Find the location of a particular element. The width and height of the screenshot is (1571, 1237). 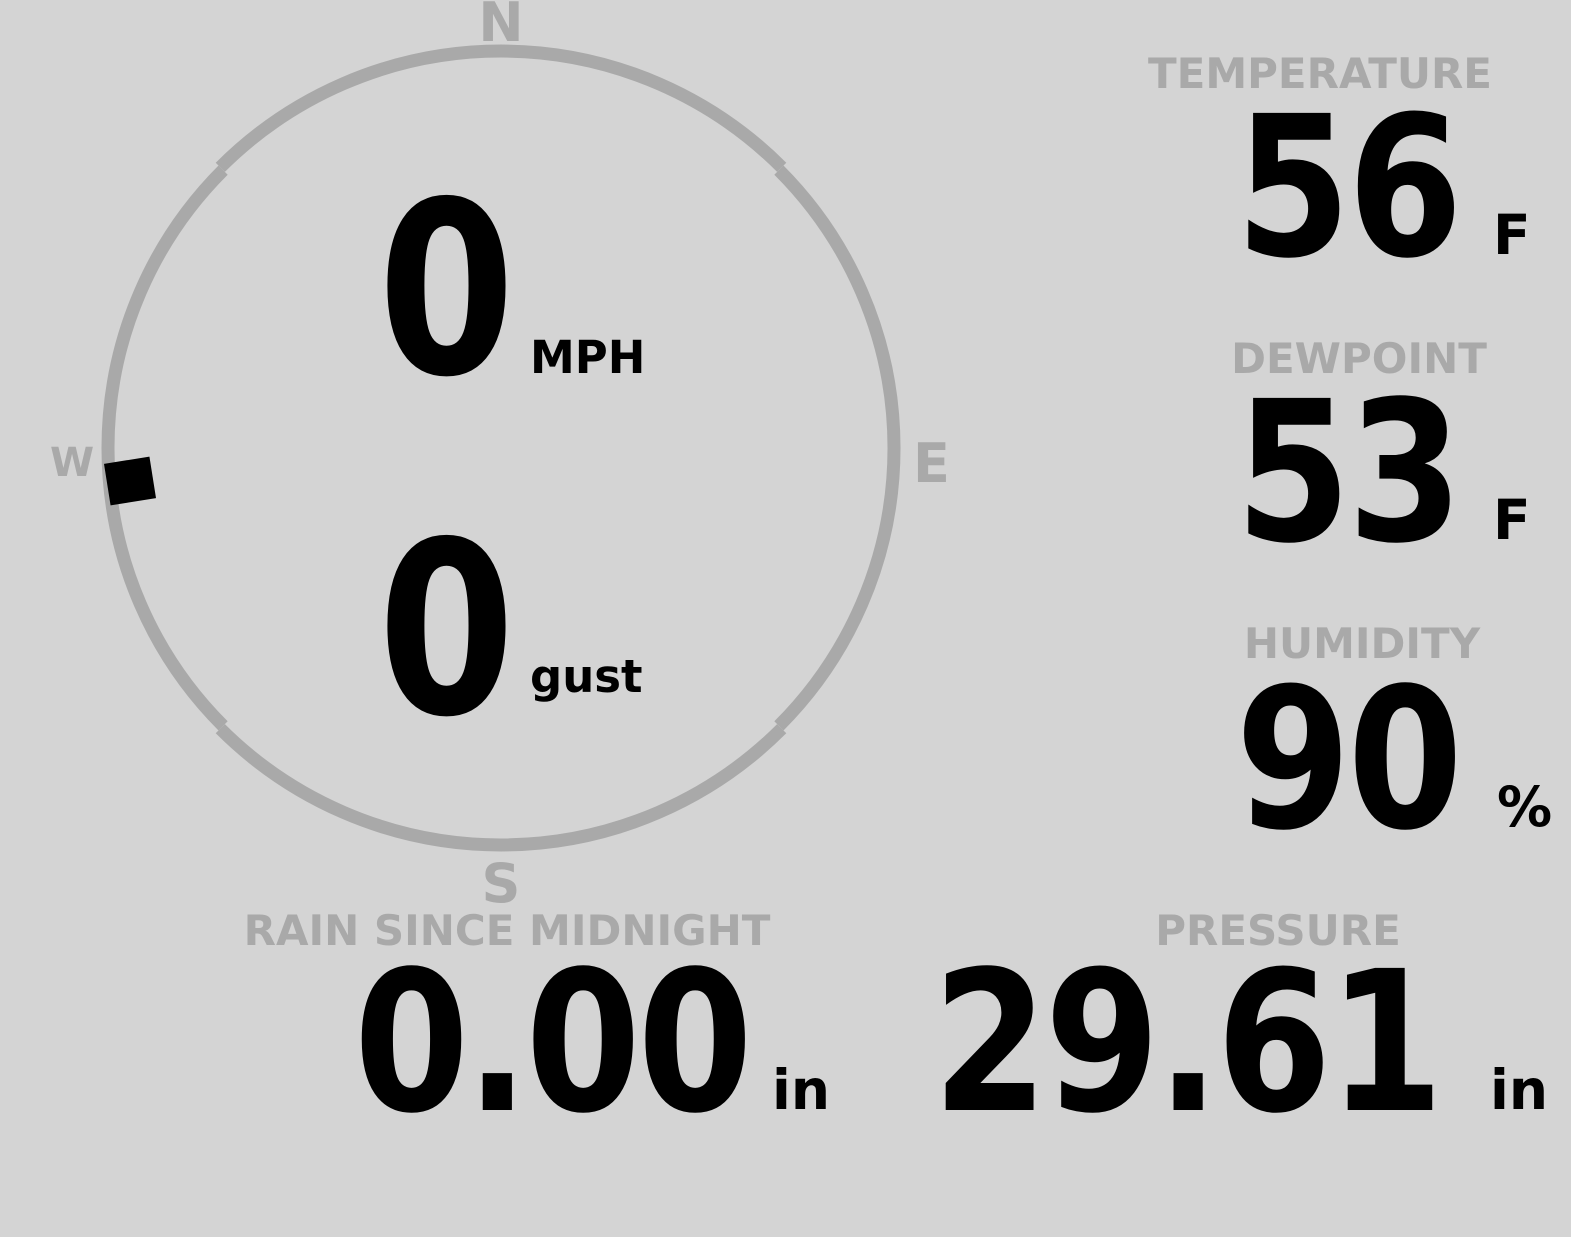

humidity-label: HUMIDITY is located at coordinates (1362, 643).